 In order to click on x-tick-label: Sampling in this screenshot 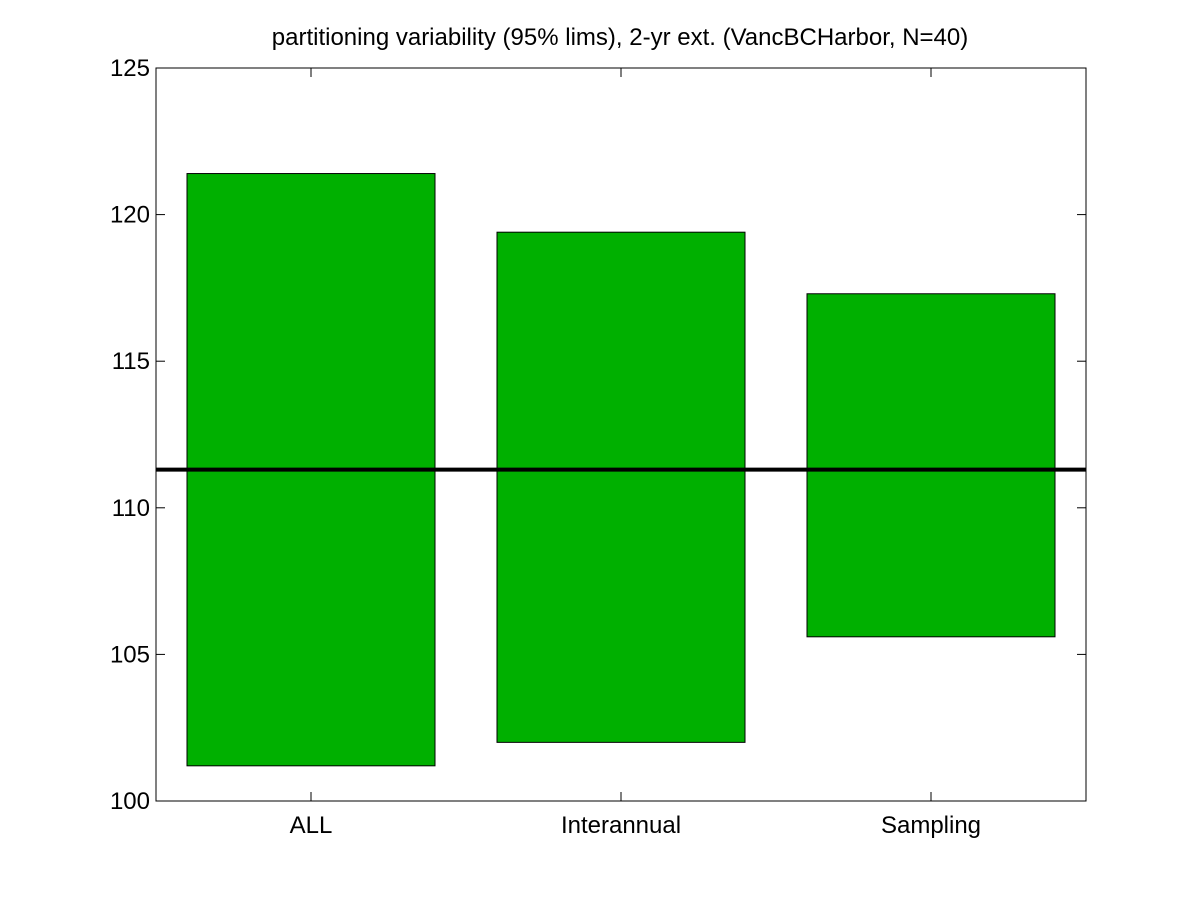, I will do `click(931, 825)`.